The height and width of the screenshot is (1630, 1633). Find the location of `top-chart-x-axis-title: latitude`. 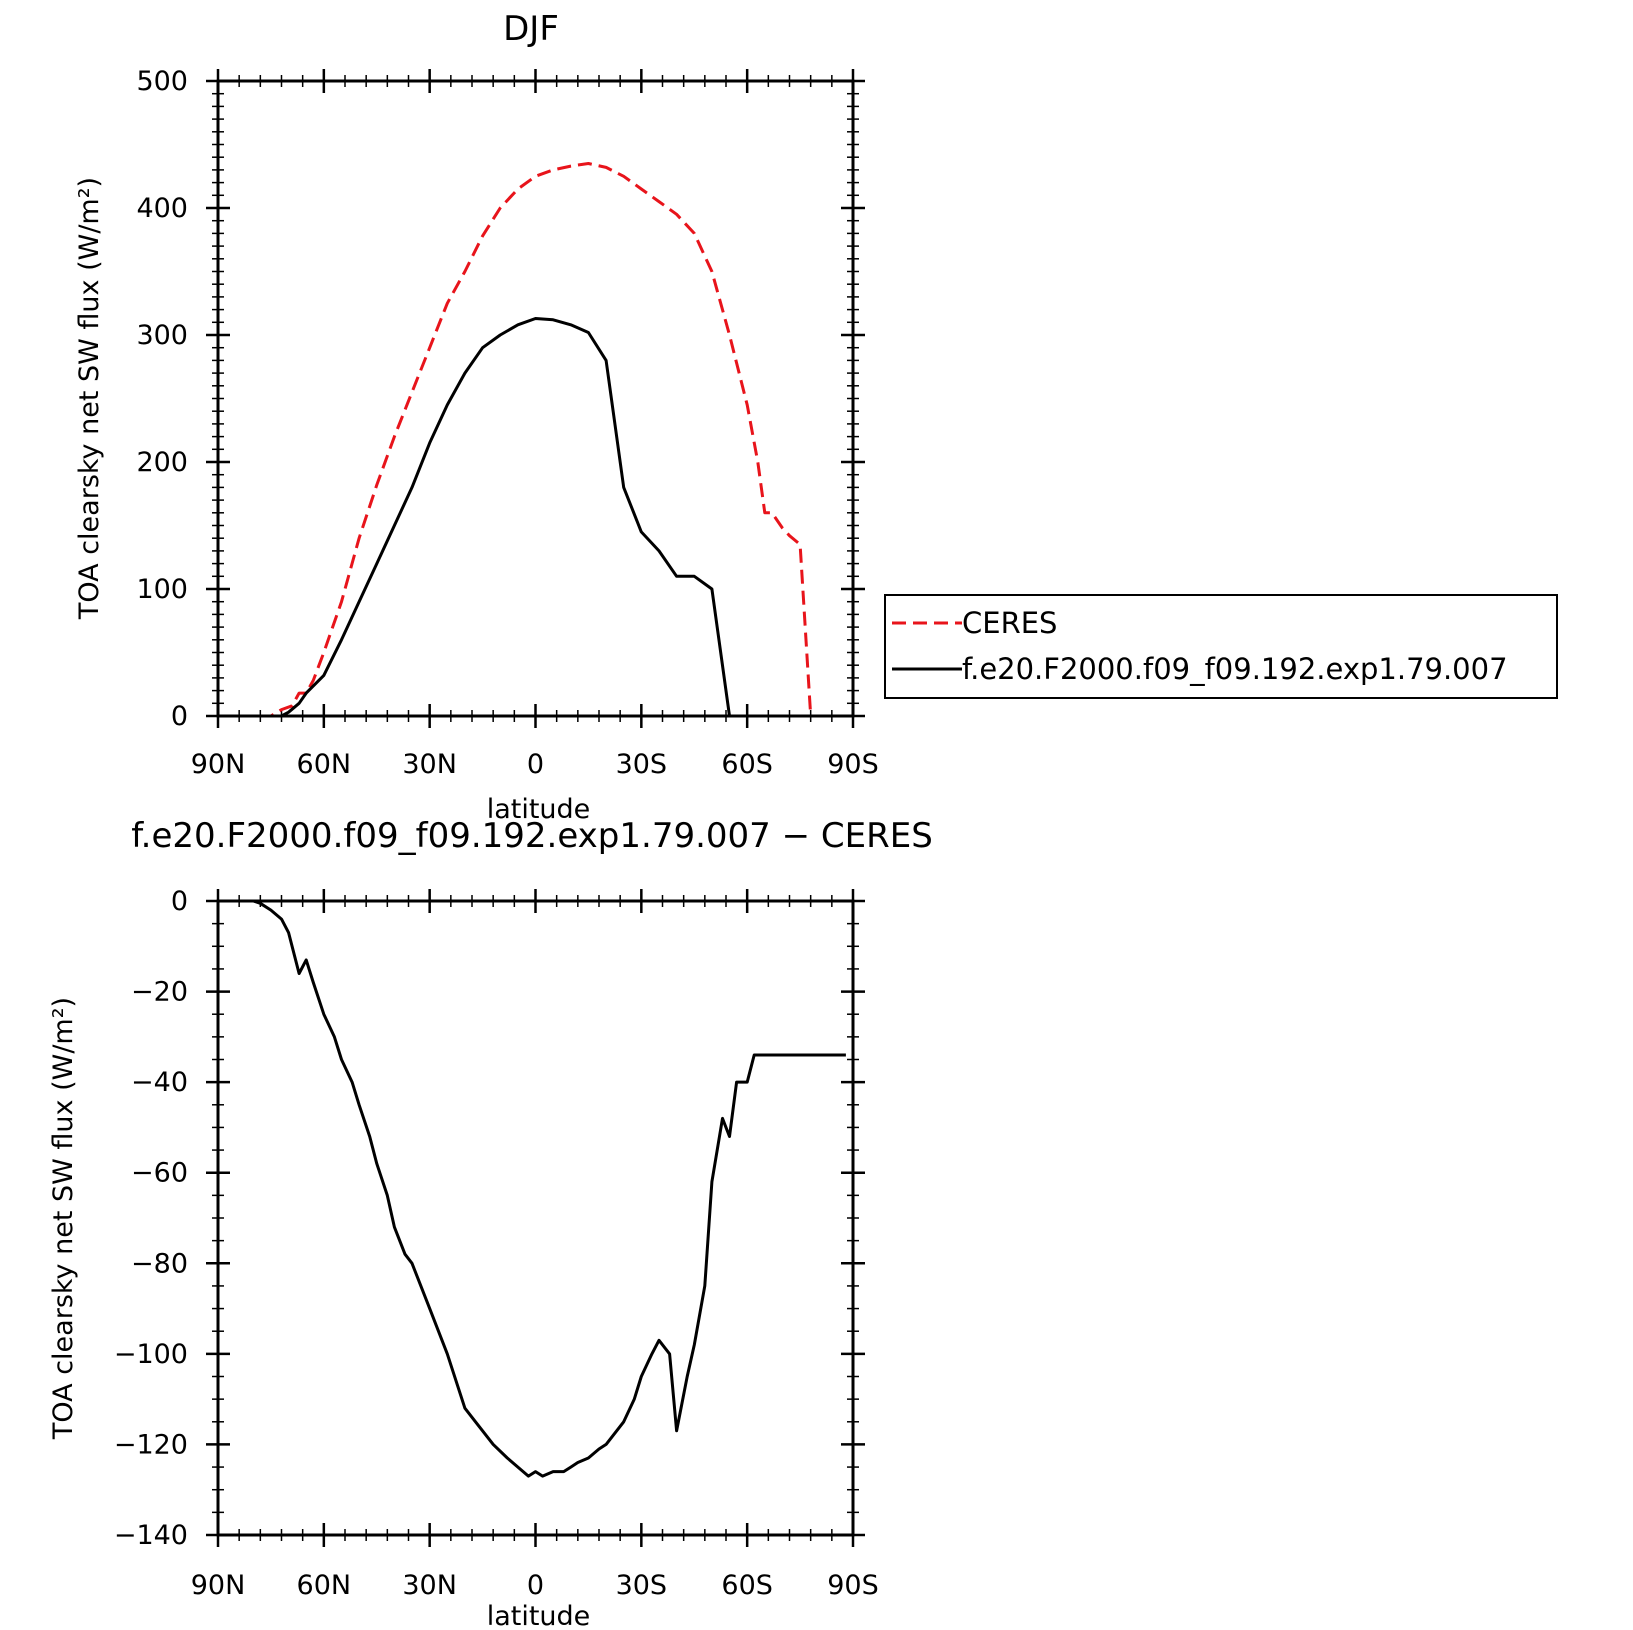

top-chart-x-axis-title: latitude is located at coordinates (539, 809).